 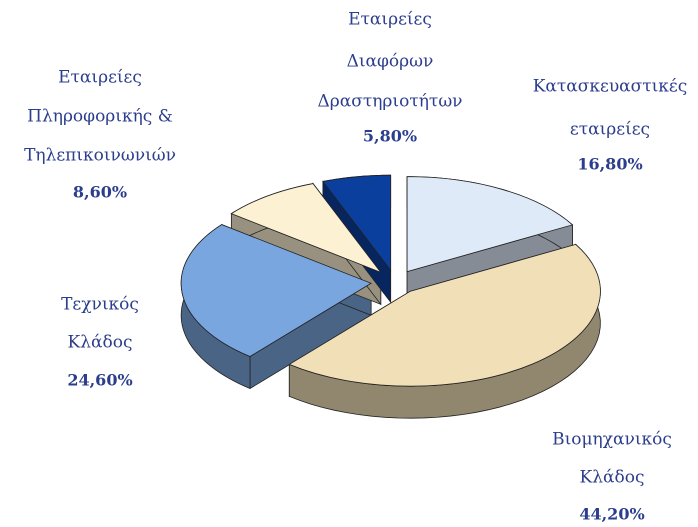 What do you see at coordinates (390, 136) in the screenshot?
I see `value-label: 5,80%` at bounding box center [390, 136].